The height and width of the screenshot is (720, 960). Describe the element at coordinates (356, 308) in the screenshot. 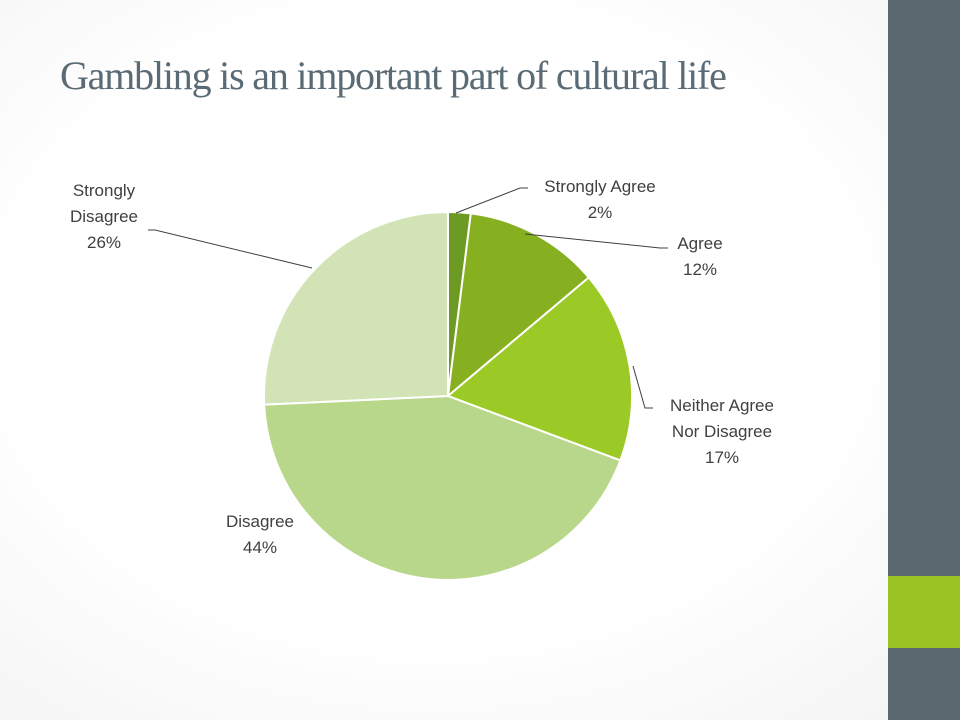

I see `pie-slice-strongly-disagree` at that location.